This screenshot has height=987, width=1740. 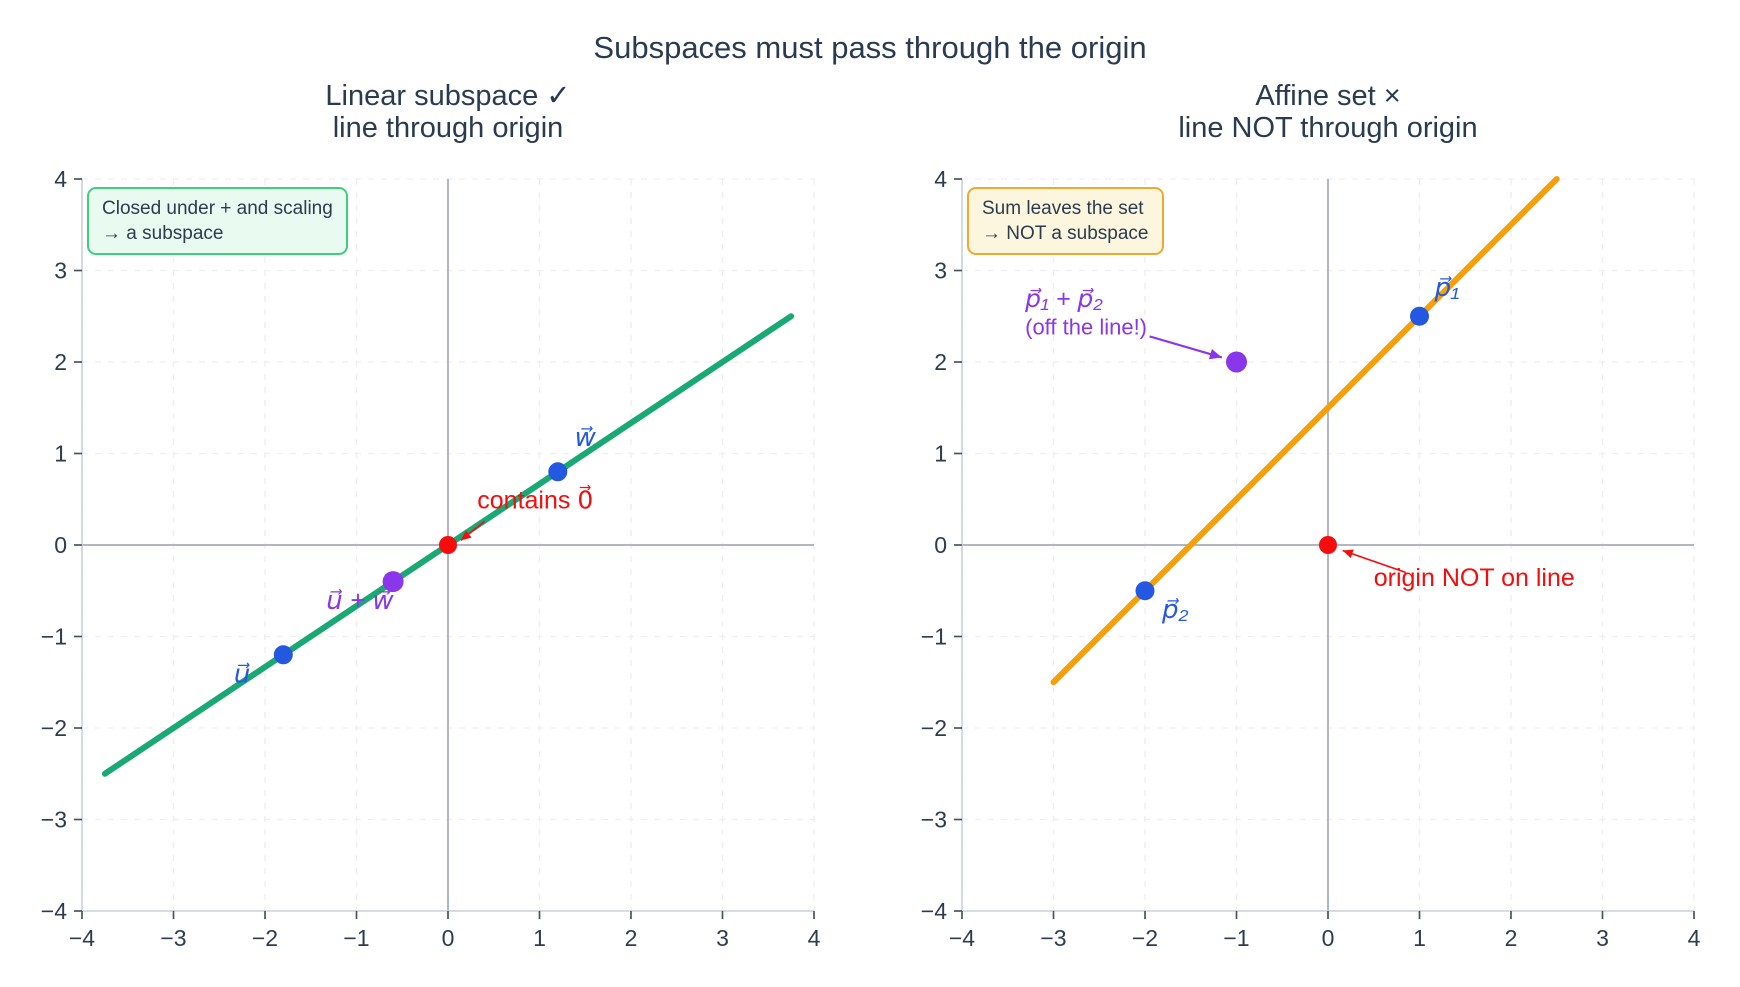 What do you see at coordinates (1419, 316) in the screenshot?
I see `point-p1` at bounding box center [1419, 316].